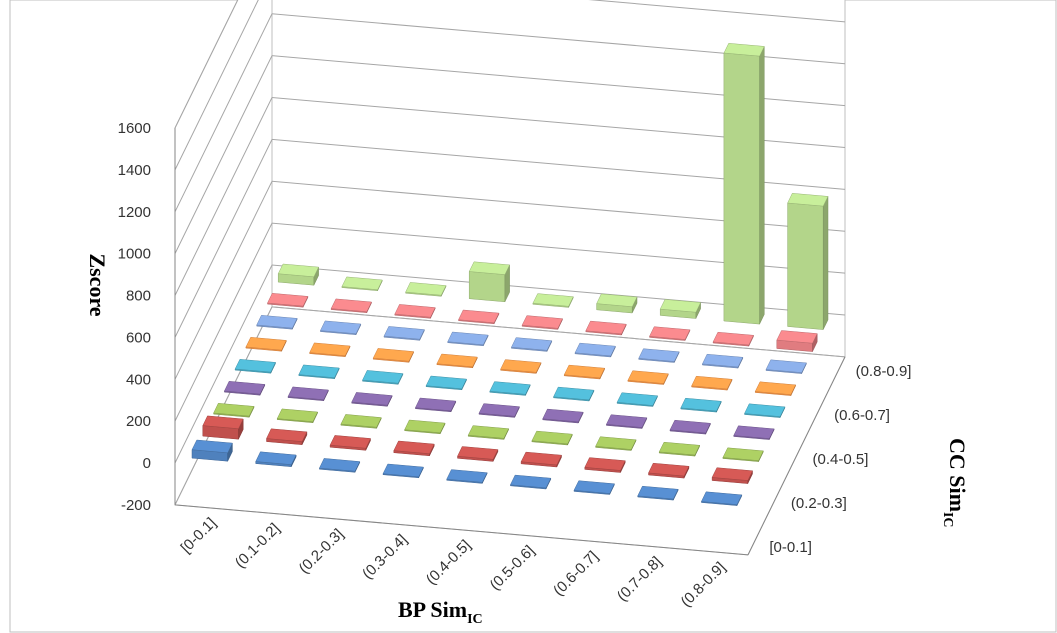  I want to click on z-tick-label: 0, so click(147, 463).